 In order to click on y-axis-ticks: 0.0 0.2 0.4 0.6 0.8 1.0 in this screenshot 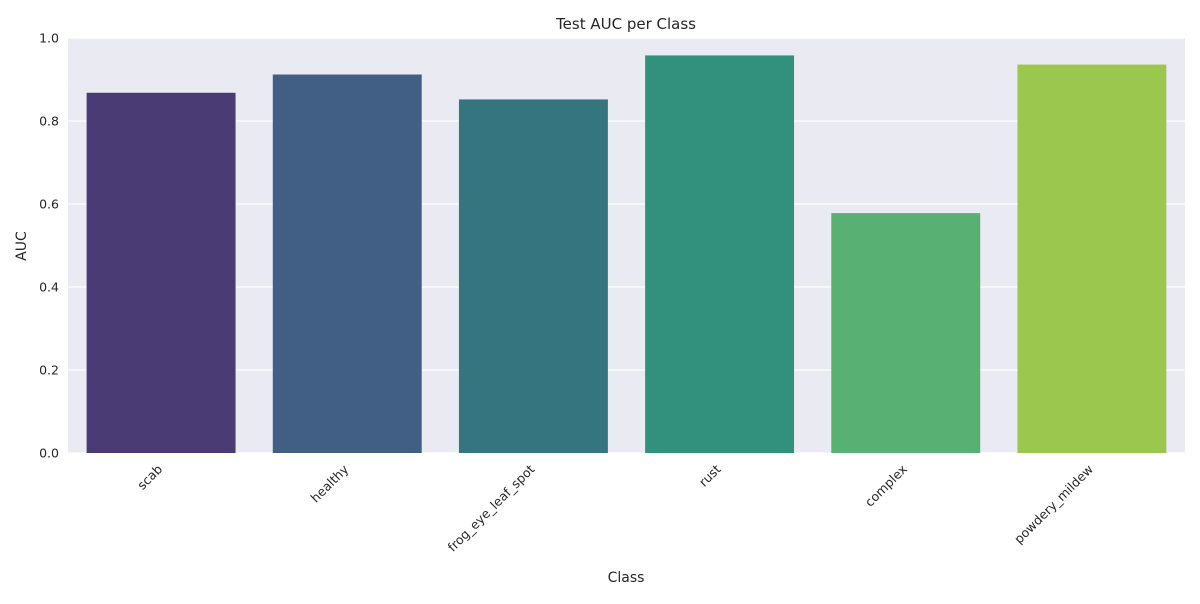, I will do `click(49, 246)`.